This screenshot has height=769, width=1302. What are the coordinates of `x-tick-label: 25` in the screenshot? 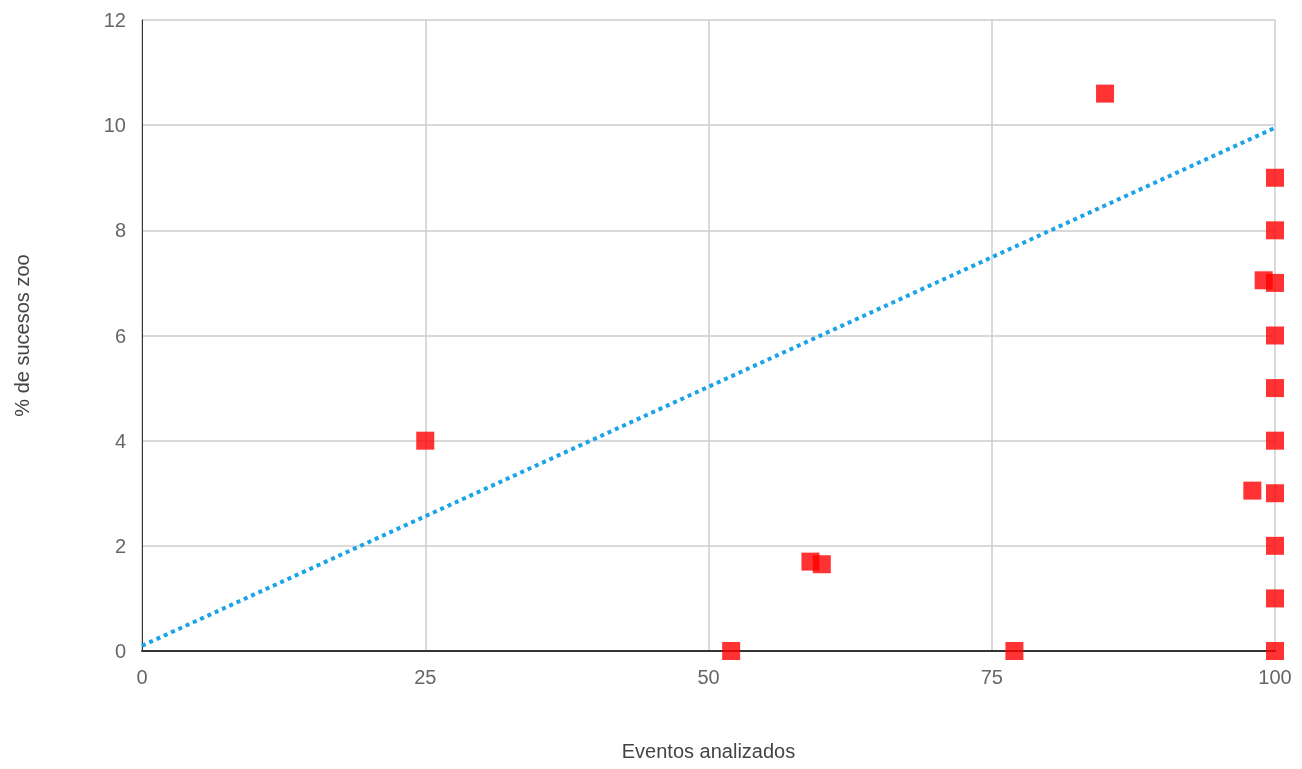 It's located at (425, 677).